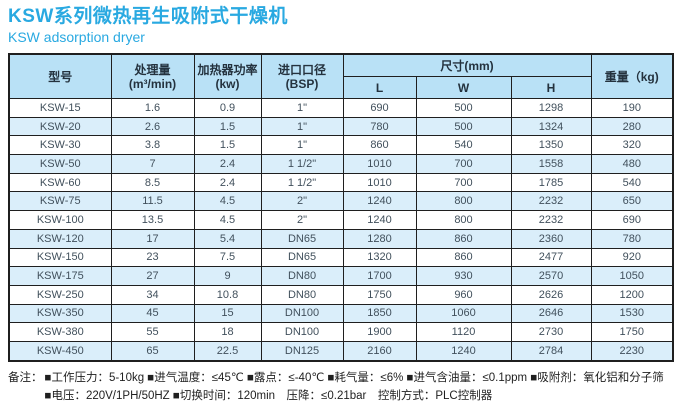 This screenshot has height=411, width=680. I want to click on cell-l: 1320, so click(379, 257).